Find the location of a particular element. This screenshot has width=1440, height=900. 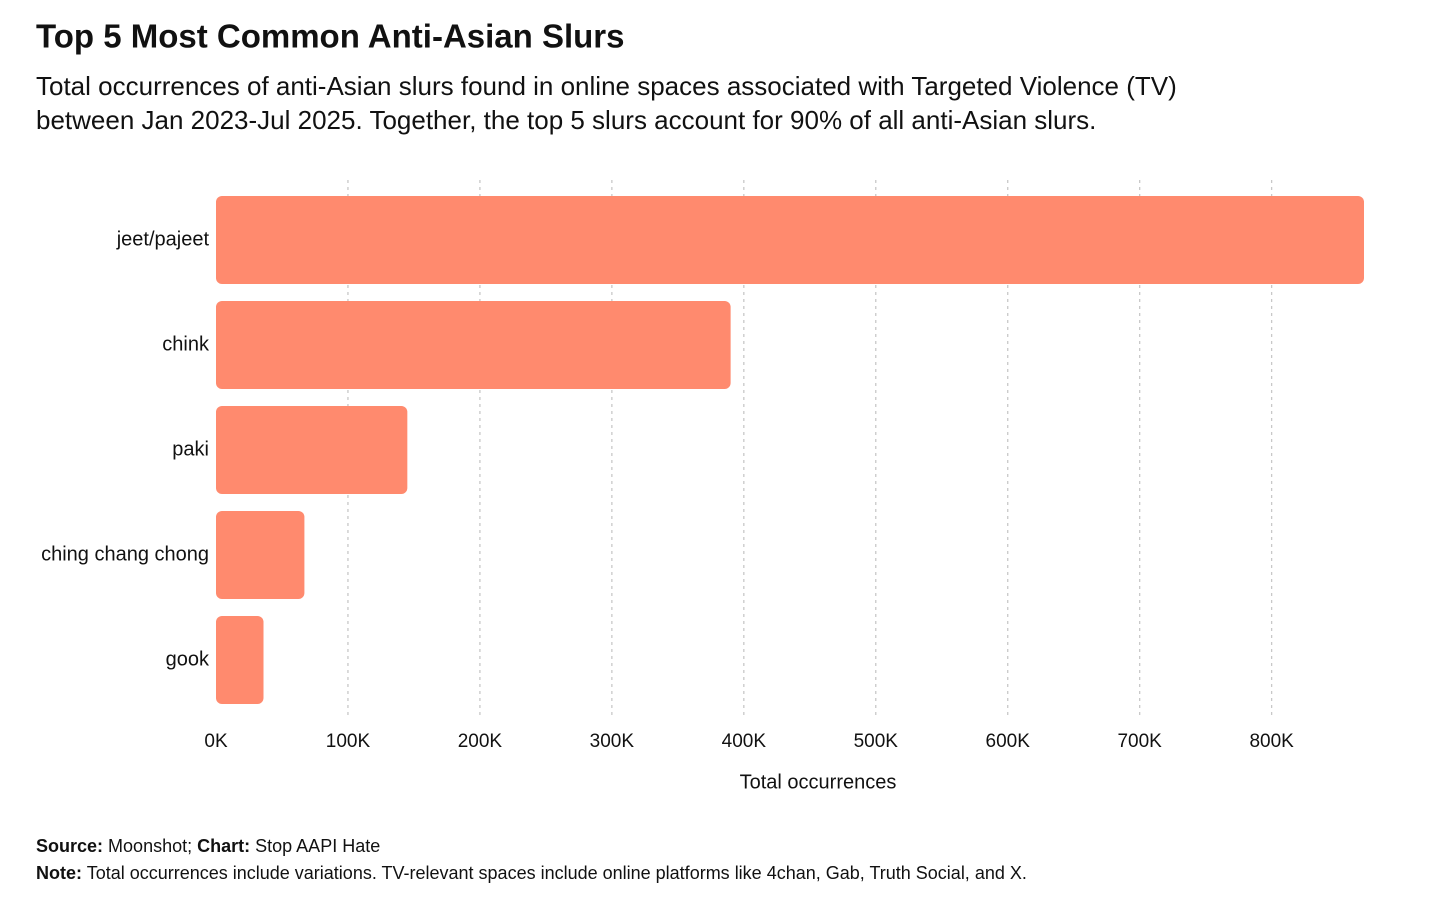

y-tick-label: jeet/pajeet is located at coordinates (163, 239).